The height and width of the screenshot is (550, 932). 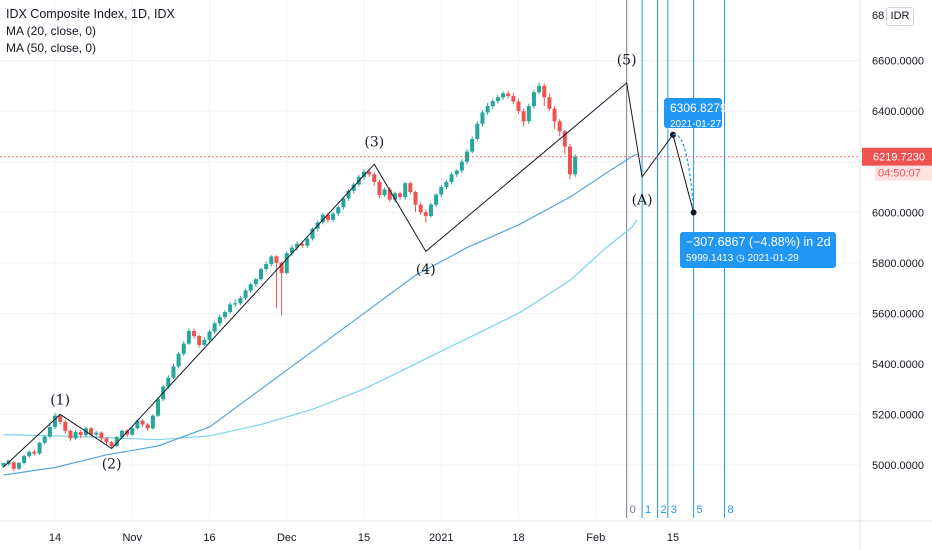 What do you see at coordinates (627, 60) in the screenshot?
I see `wave-label: (5)` at bounding box center [627, 60].